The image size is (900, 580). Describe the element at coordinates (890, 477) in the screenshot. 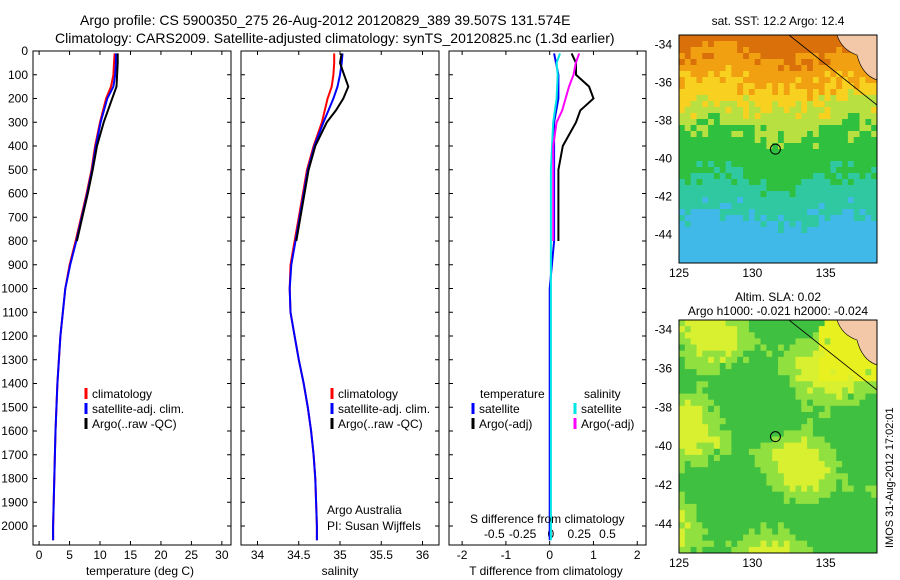

I see `credit-label: IMOS 31-Aug-2012 17:02:01` at that location.